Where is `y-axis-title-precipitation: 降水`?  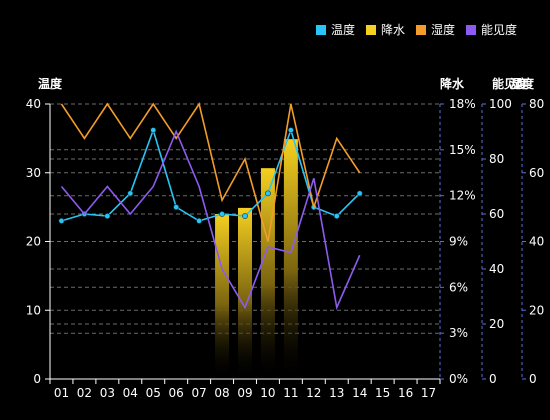
y-axis-title-precipitation: 降水 is located at coordinates (452, 83).